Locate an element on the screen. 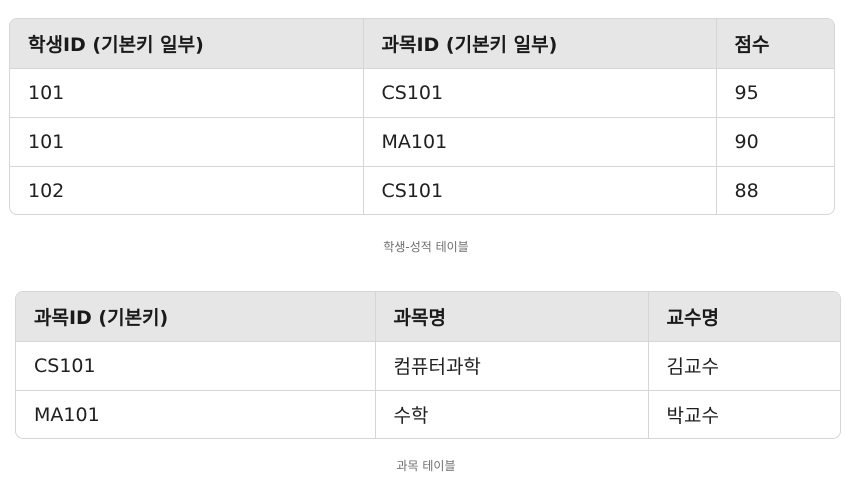 Image resolution: width=868 pixels, height=481 pixels. table-row: 102 CS101 88 is located at coordinates (422, 190).